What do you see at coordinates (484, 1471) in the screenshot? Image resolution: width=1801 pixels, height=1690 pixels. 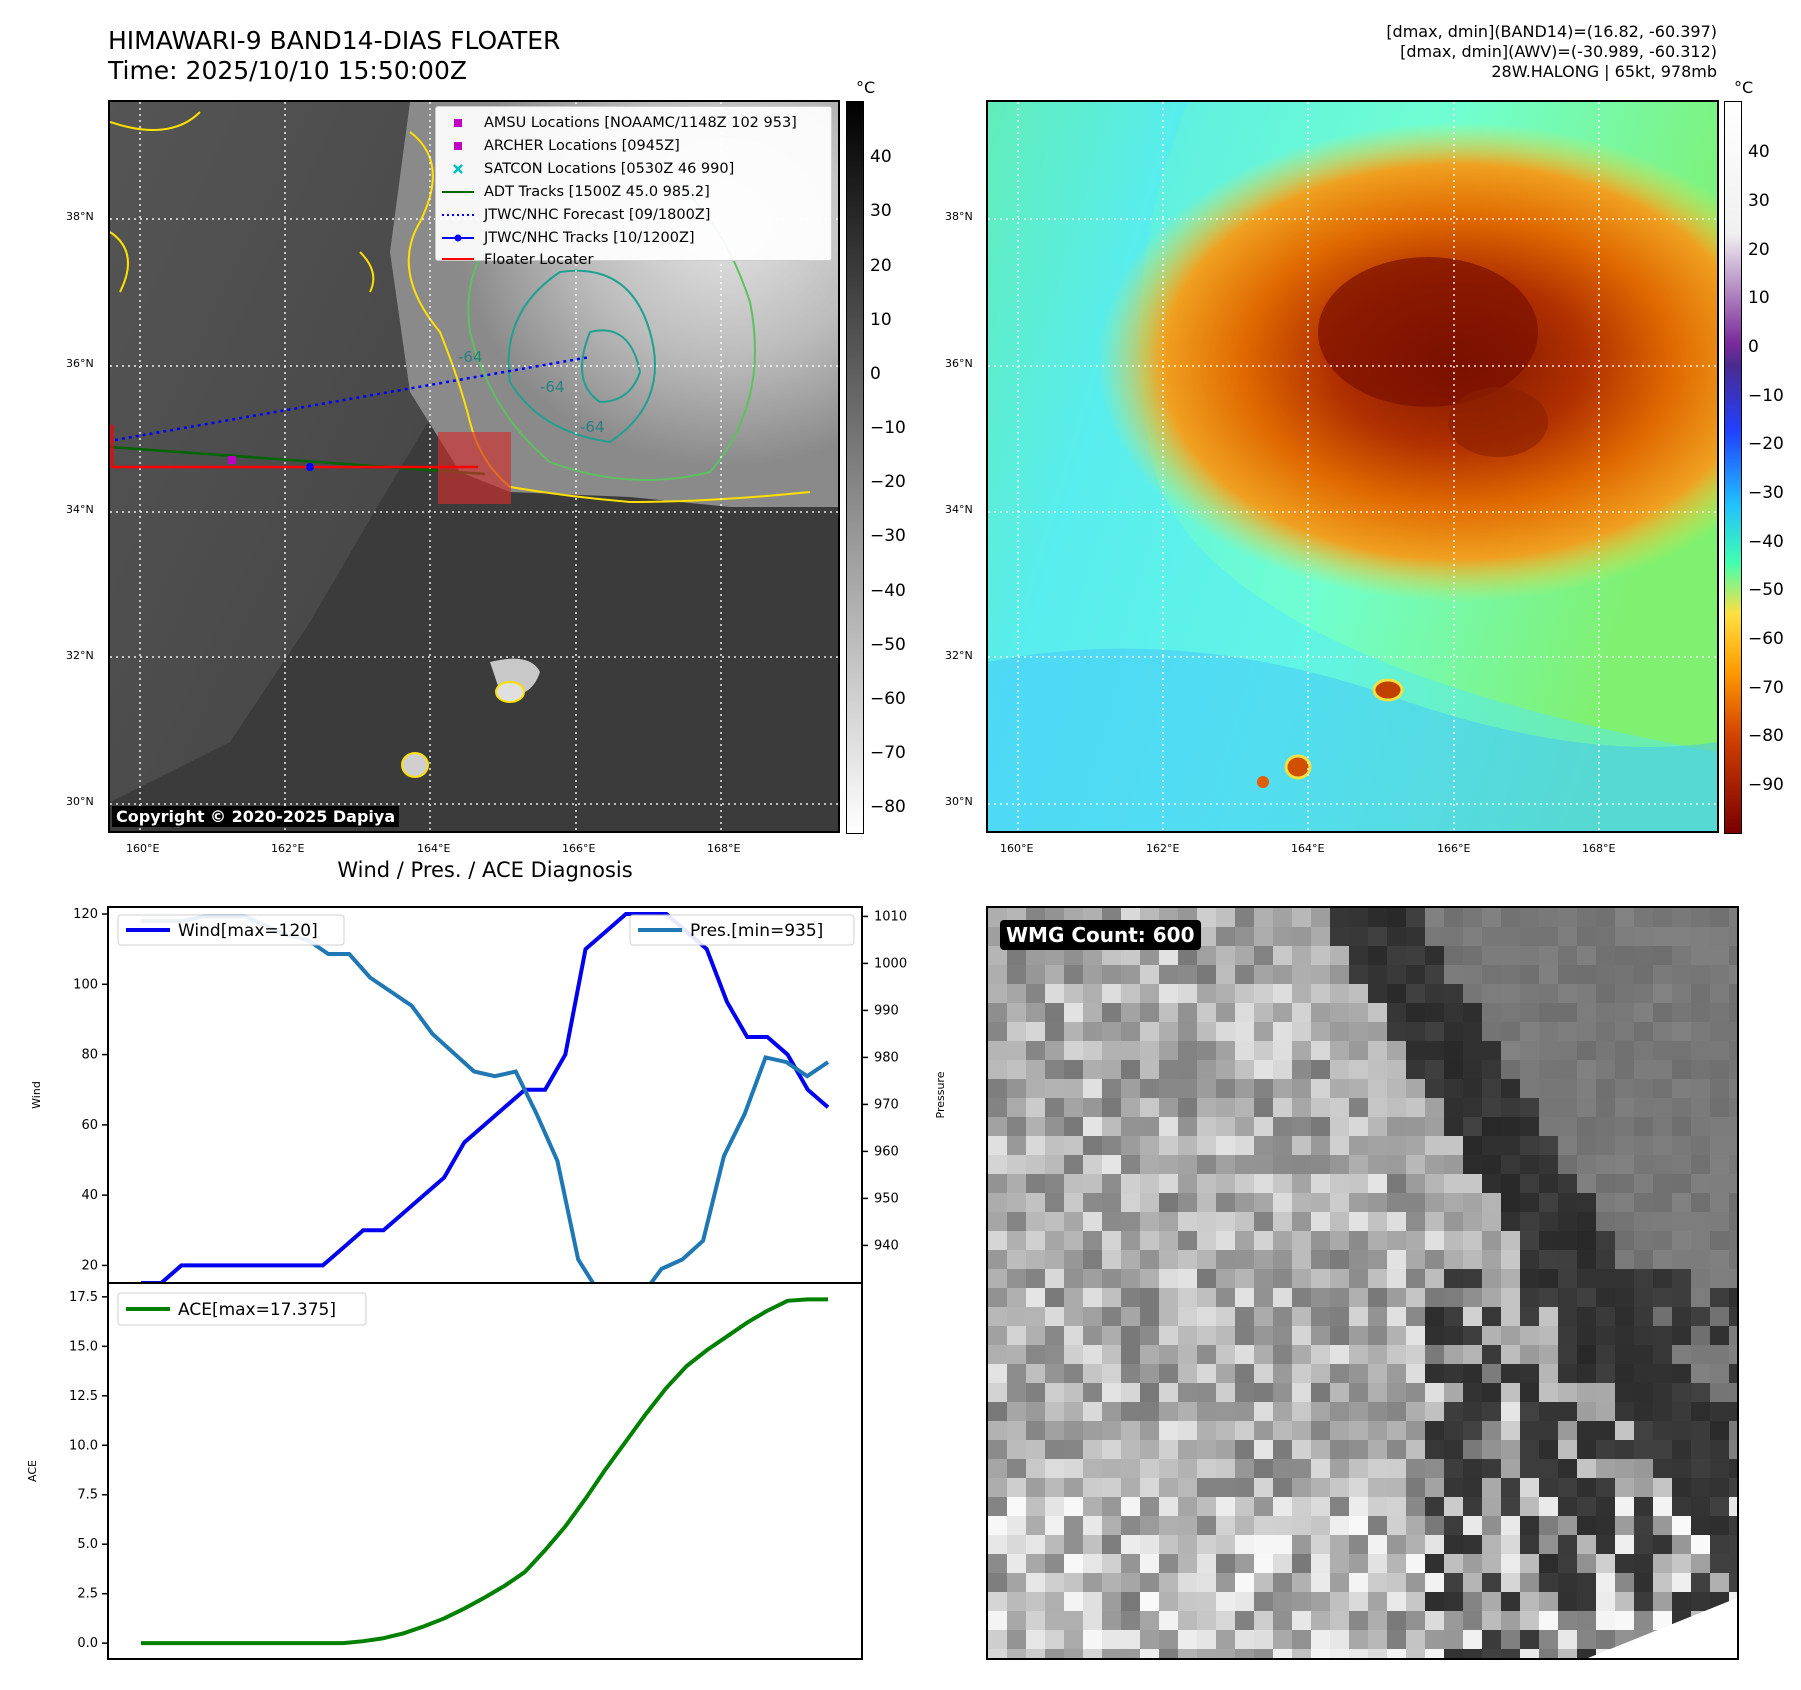 I see `ace-series-line` at bounding box center [484, 1471].